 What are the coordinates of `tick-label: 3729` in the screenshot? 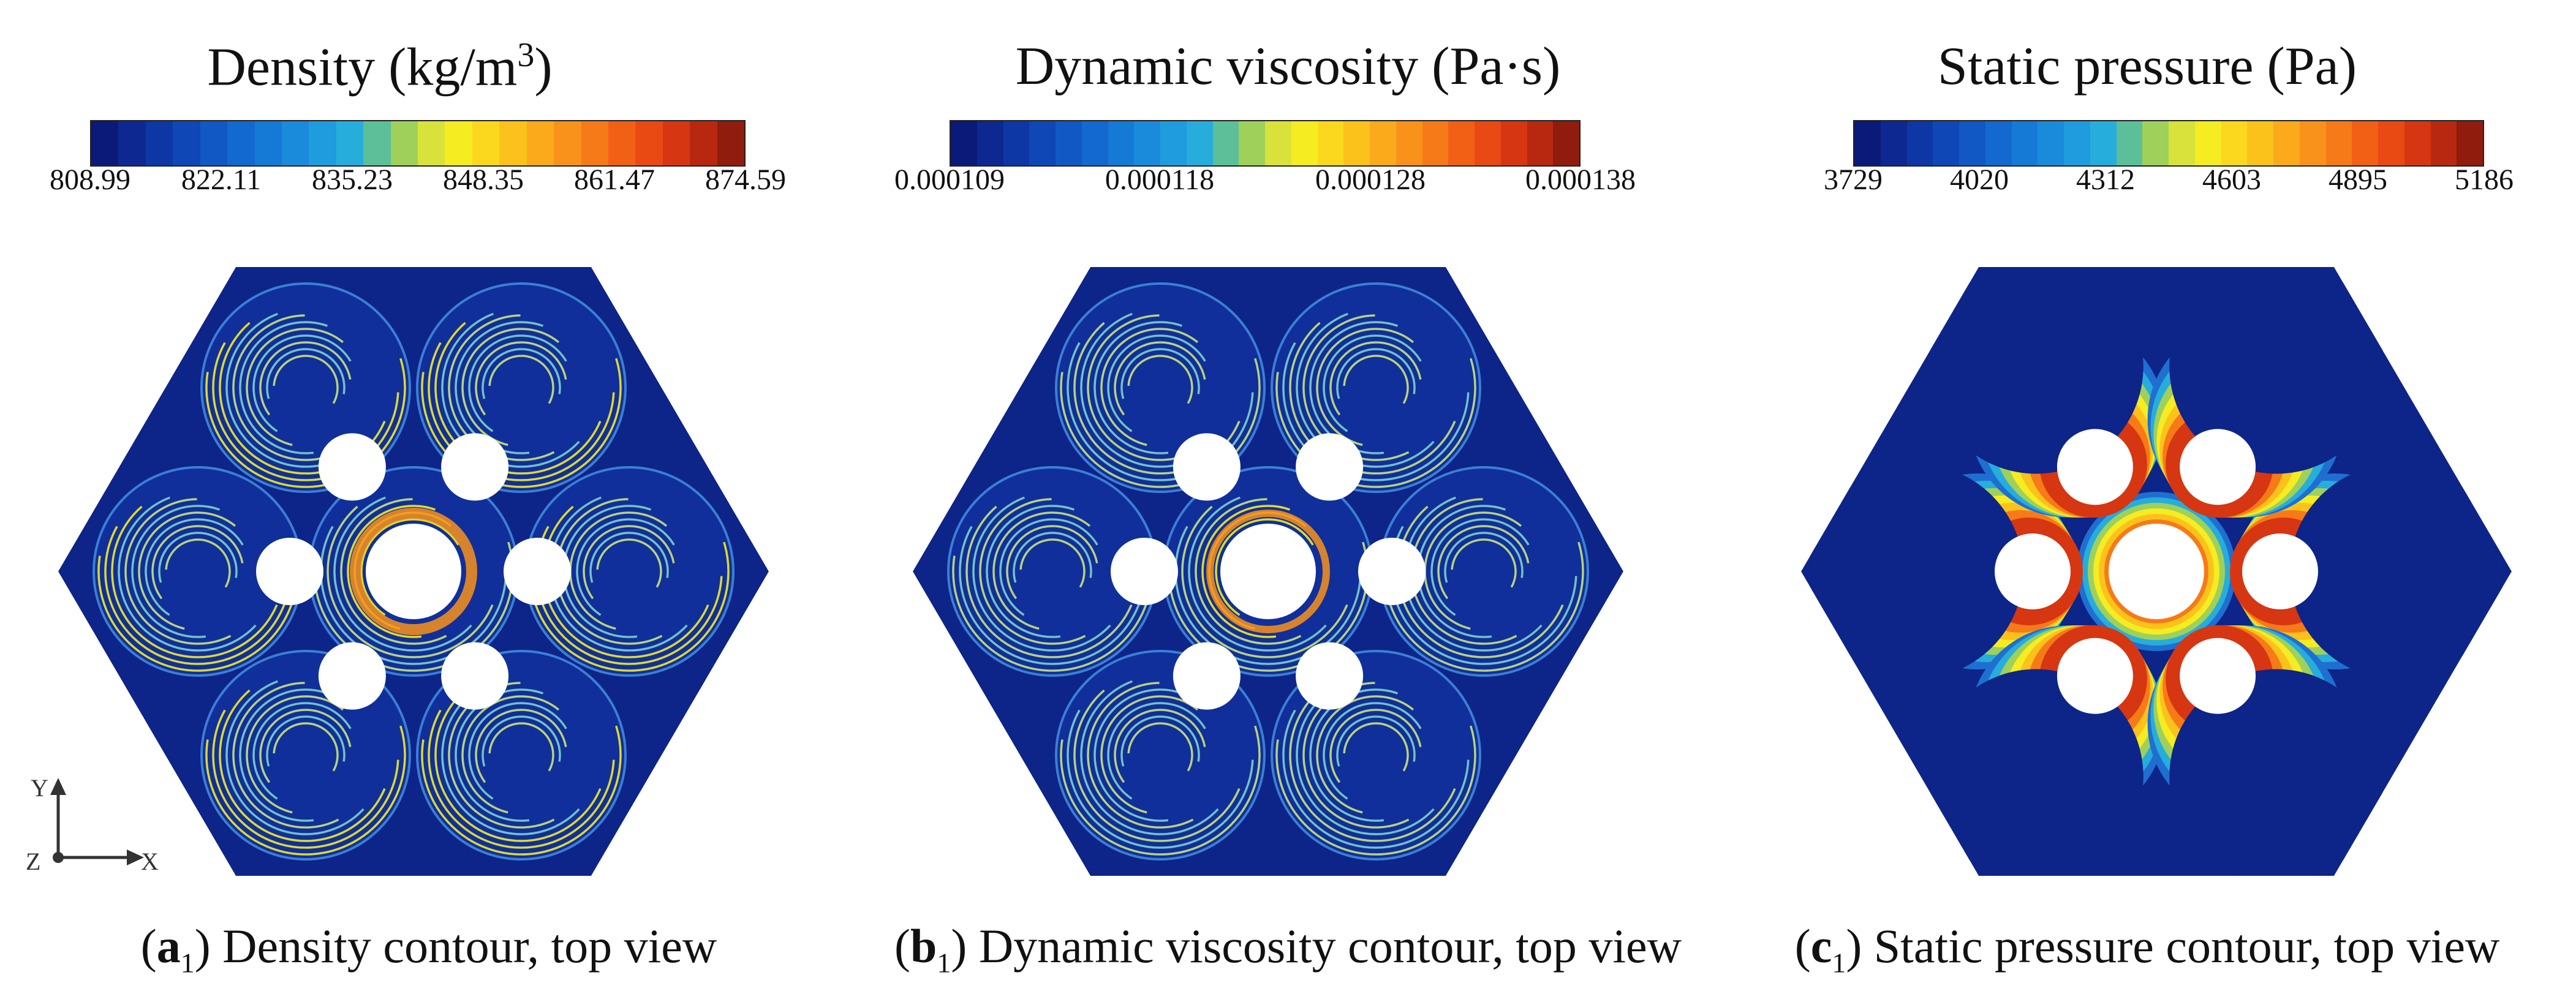 It's located at (1853, 180).